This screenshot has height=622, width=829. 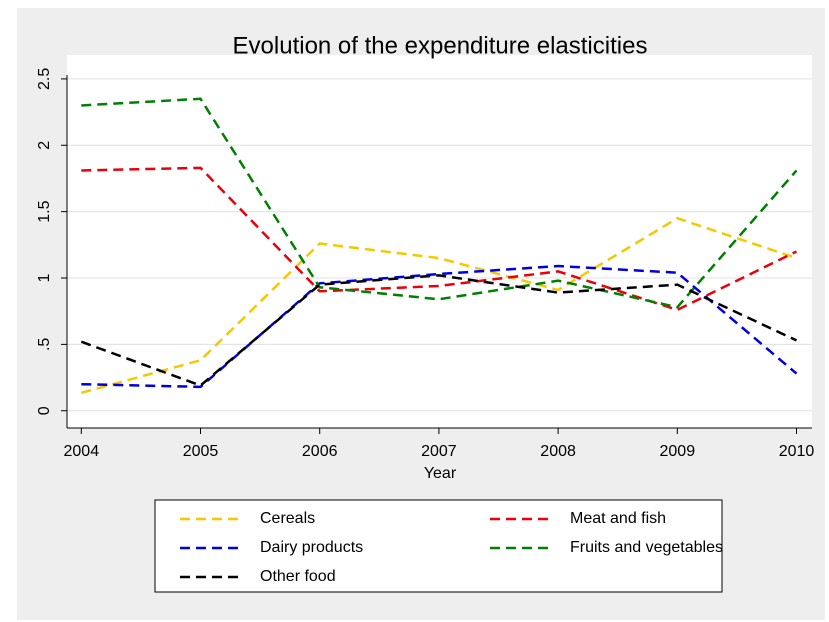 I want to click on y-tick-label: 2, so click(x=44, y=145).